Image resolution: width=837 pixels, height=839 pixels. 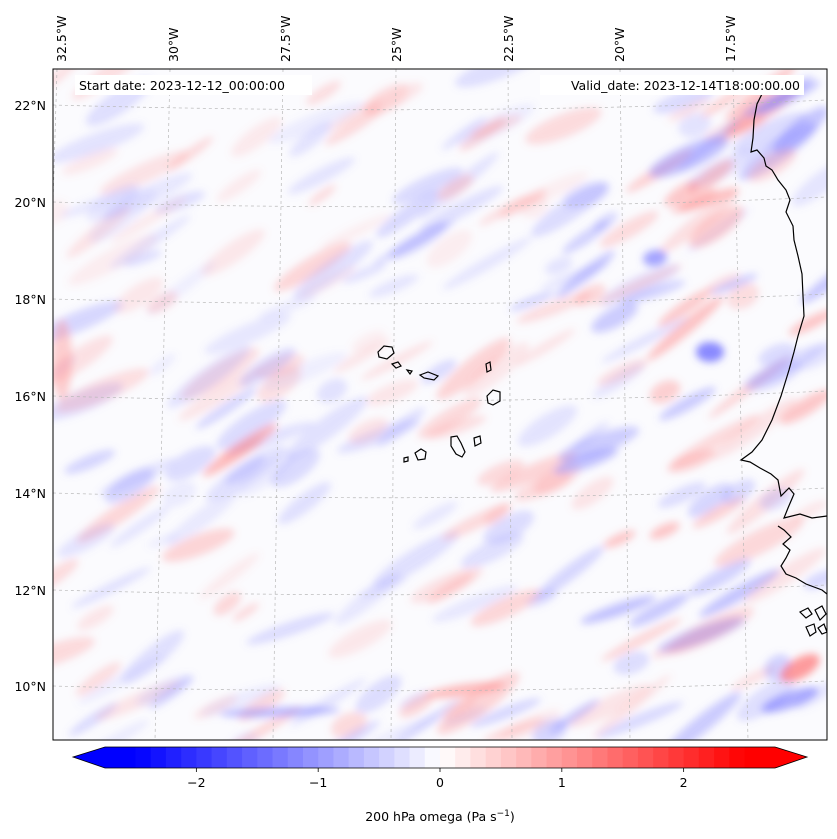 I want to click on island-maio, so click(x=477, y=441).